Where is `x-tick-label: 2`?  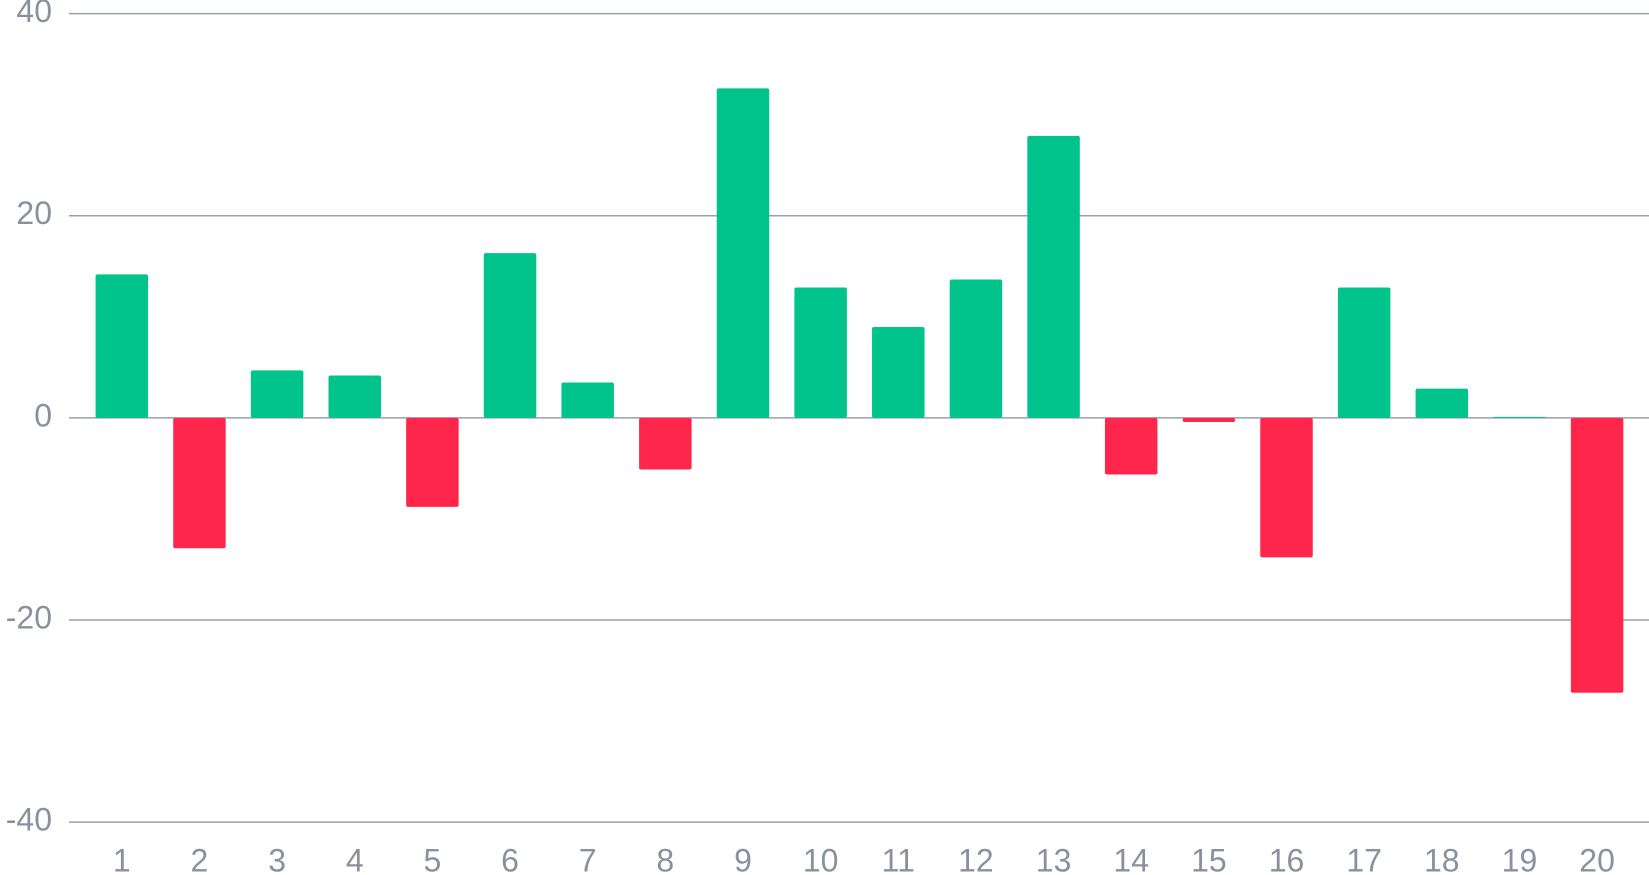
x-tick-label: 2 is located at coordinates (200, 858).